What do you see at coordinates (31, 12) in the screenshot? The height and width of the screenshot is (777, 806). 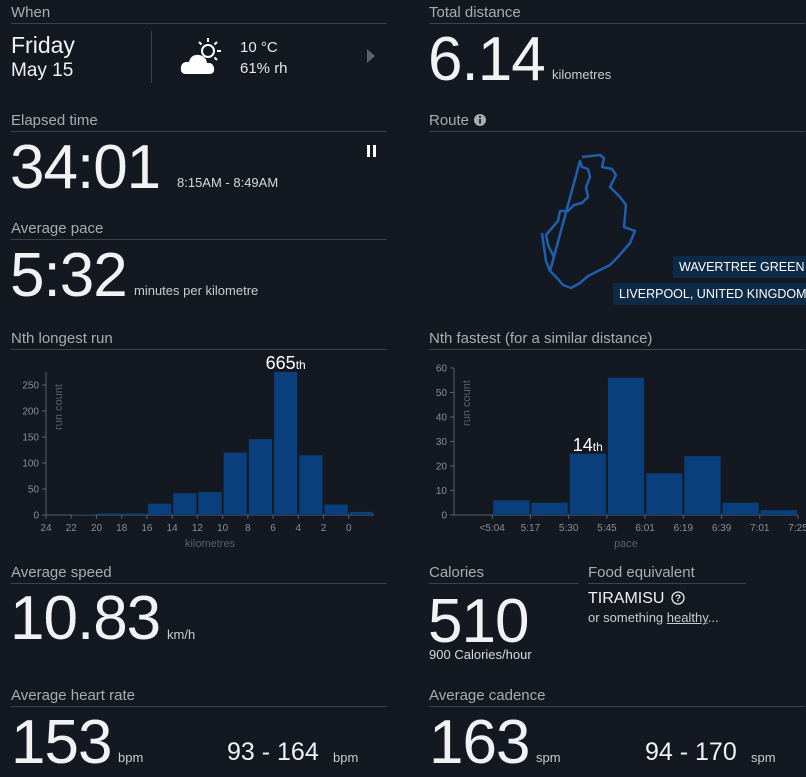 I see `when-title: When` at bounding box center [31, 12].